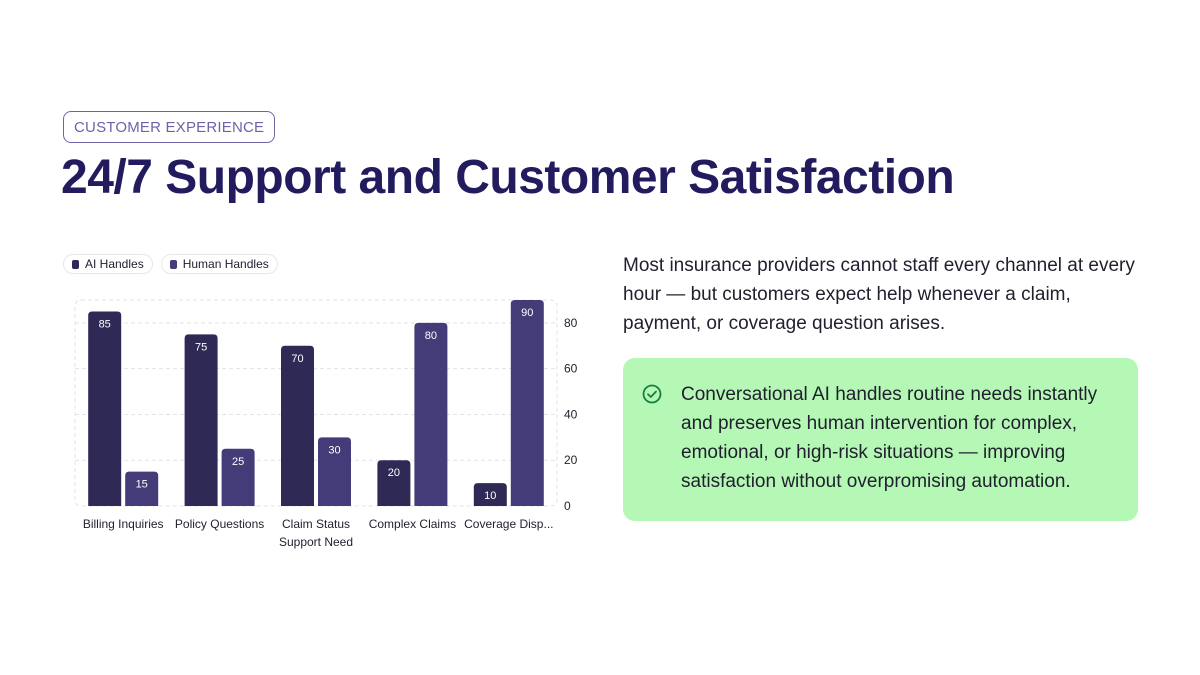 Image resolution: width=1200 pixels, height=675 pixels. I want to click on legend-item-ai: AI Handles, so click(108, 264).